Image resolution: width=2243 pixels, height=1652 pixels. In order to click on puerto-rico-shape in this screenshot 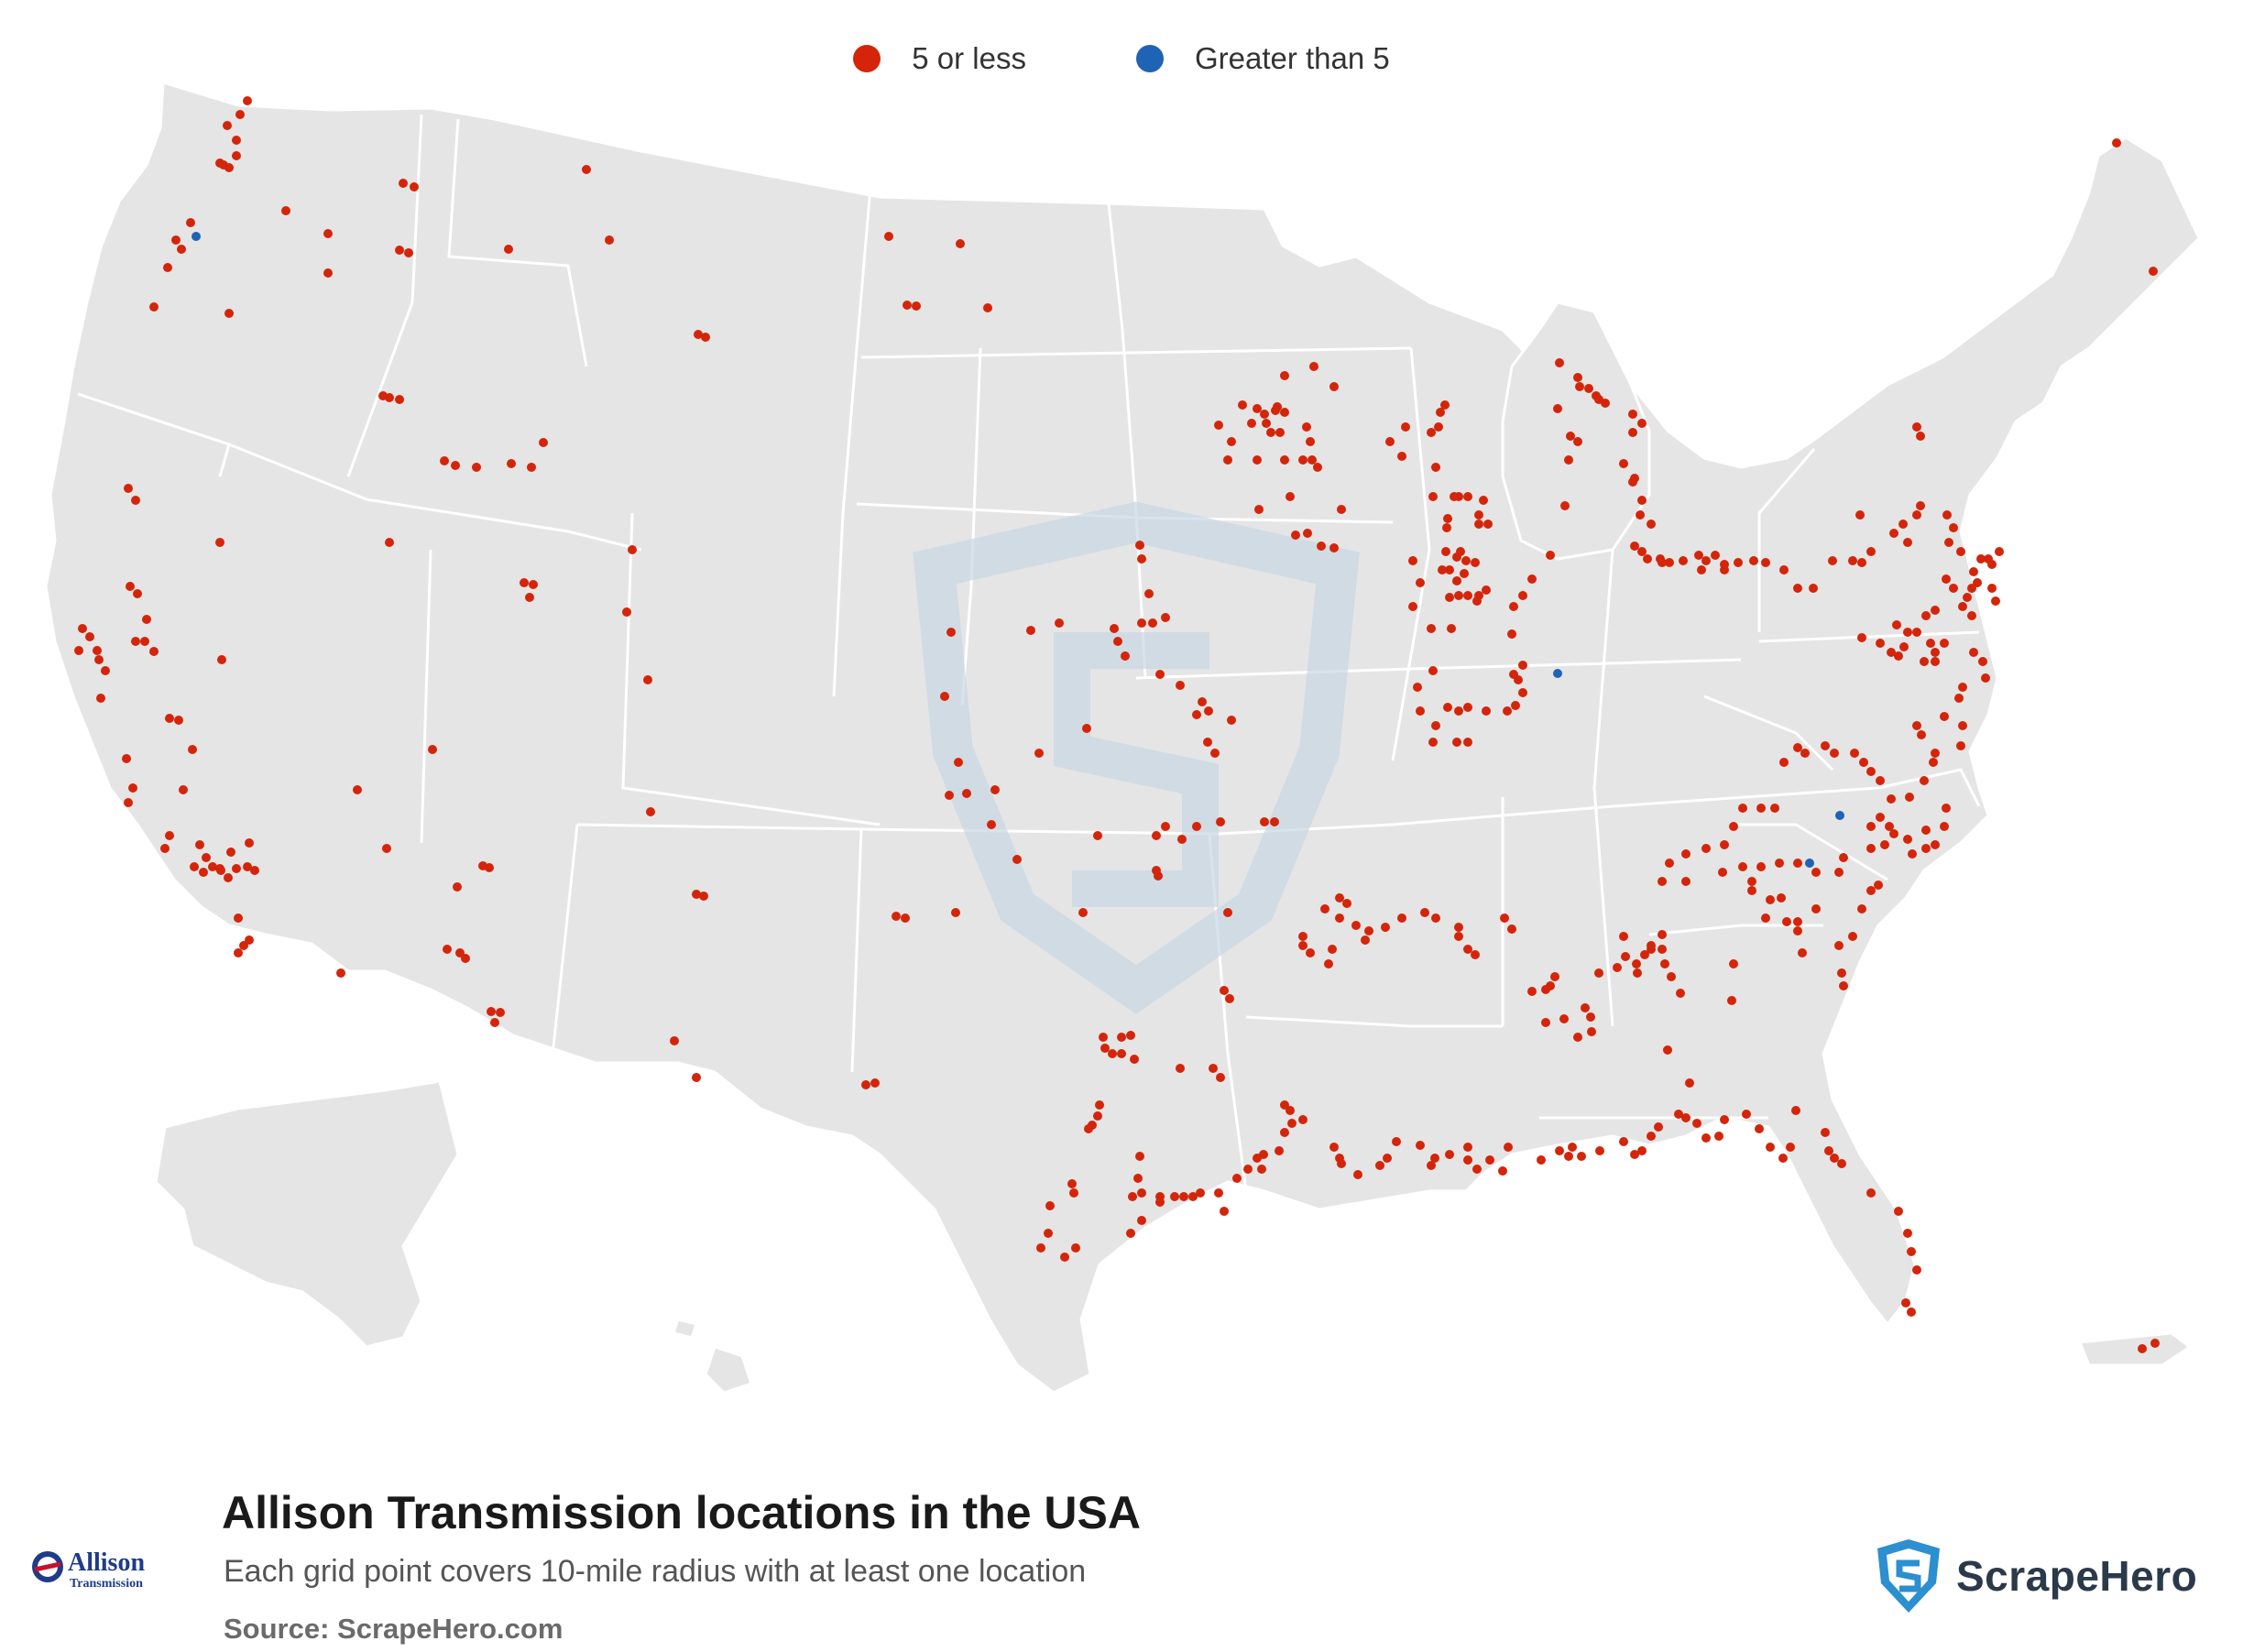, I will do `click(2135, 1349)`.